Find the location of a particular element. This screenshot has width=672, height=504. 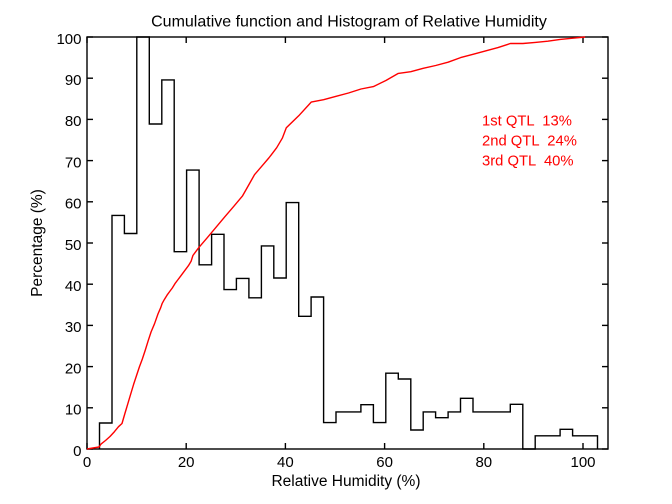

svg-text: Percentage (%) is located at coordinates (37, 243).